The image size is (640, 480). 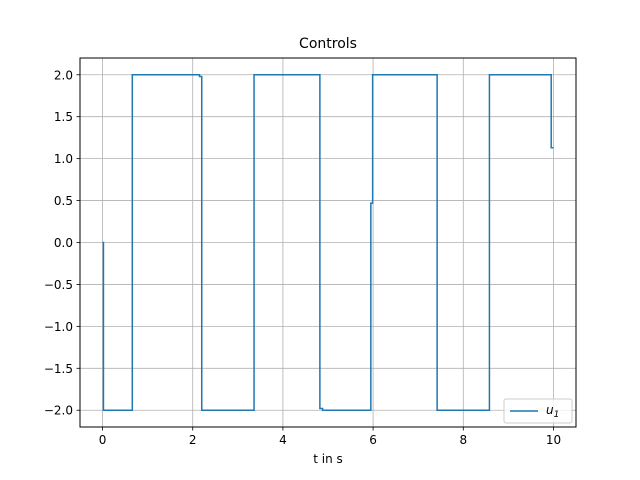 What do you see at coordinates (63, 243) in the screenshot?
I see `y-tick-label: 0.0` at bounding box center [63, 243].